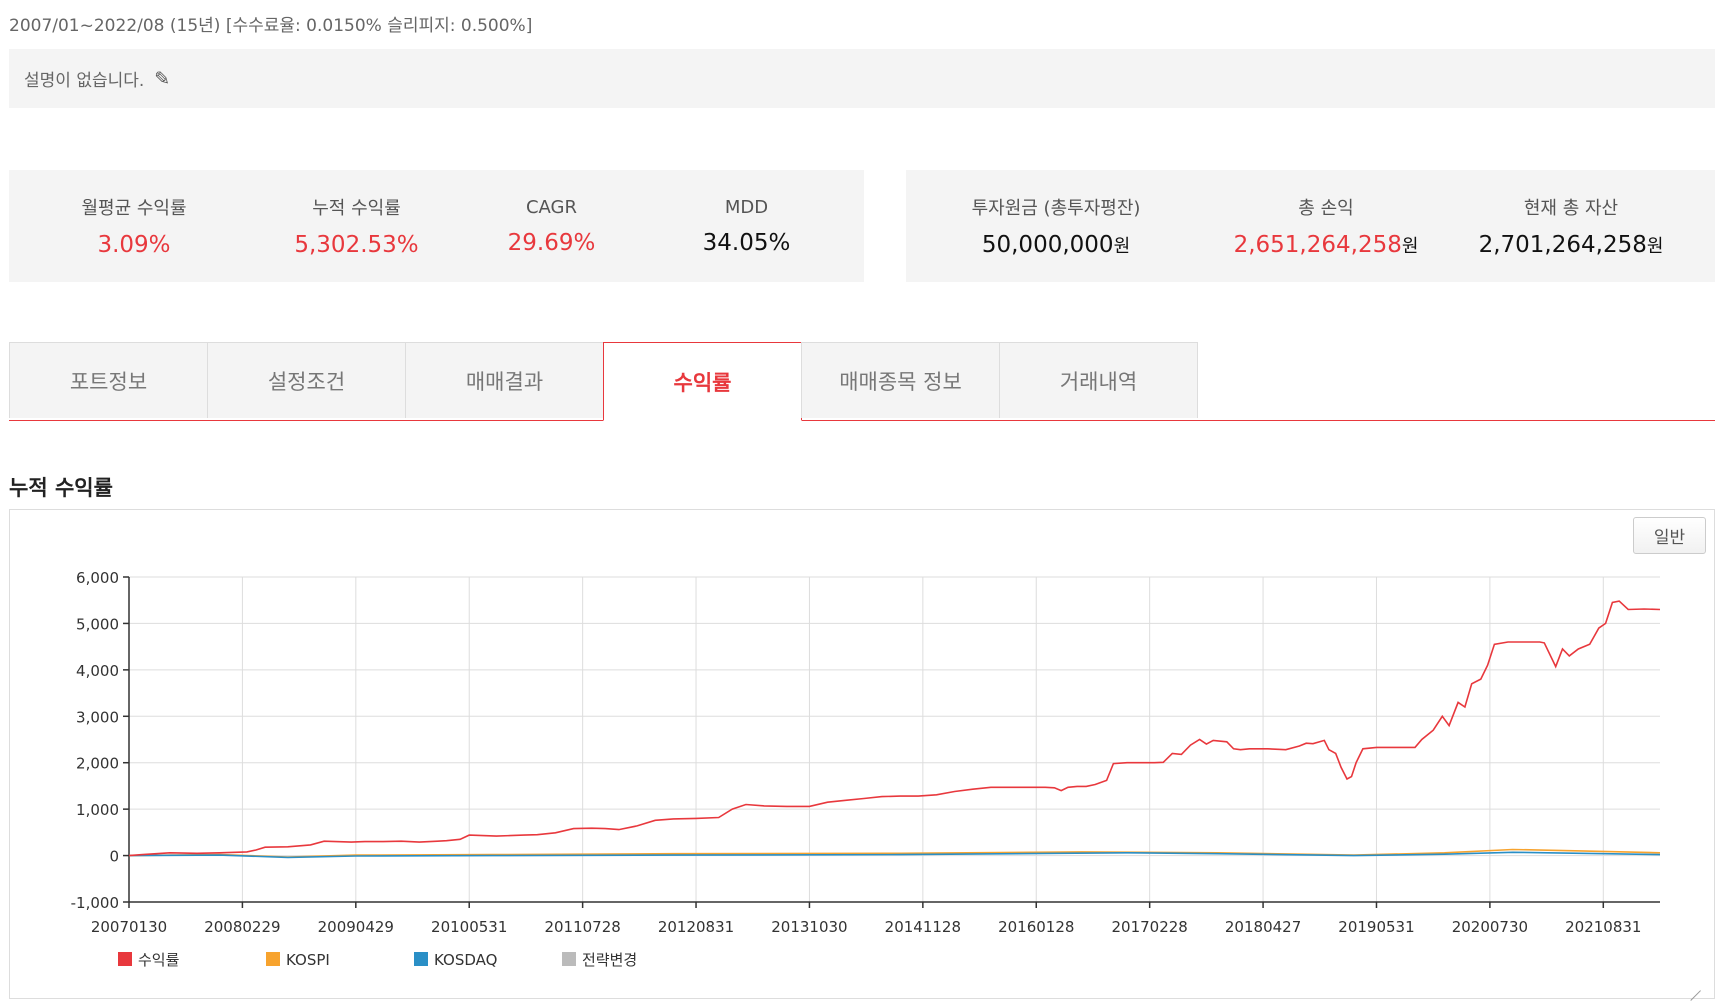  What do you see at coordinates (242, 927) in the screenshot?
I see `x-tick-label: 20080229` at bounding box center [242, 927].